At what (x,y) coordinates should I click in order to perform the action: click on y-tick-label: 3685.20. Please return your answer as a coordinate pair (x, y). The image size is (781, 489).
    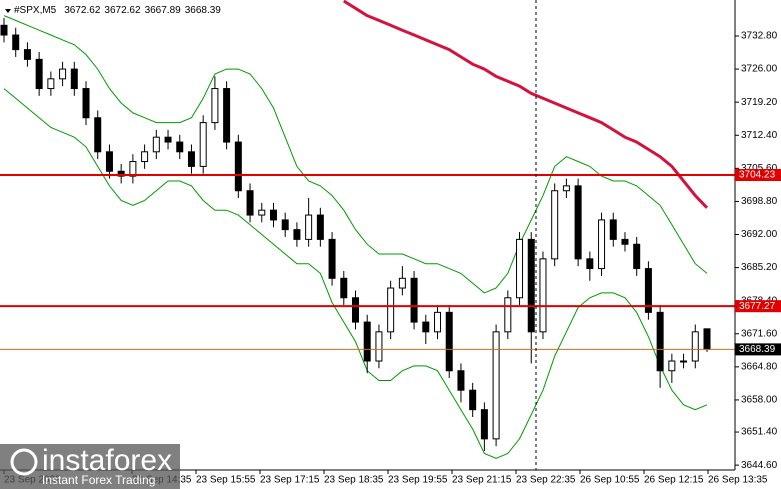
    Looking at the image, I should click on (759, 267).